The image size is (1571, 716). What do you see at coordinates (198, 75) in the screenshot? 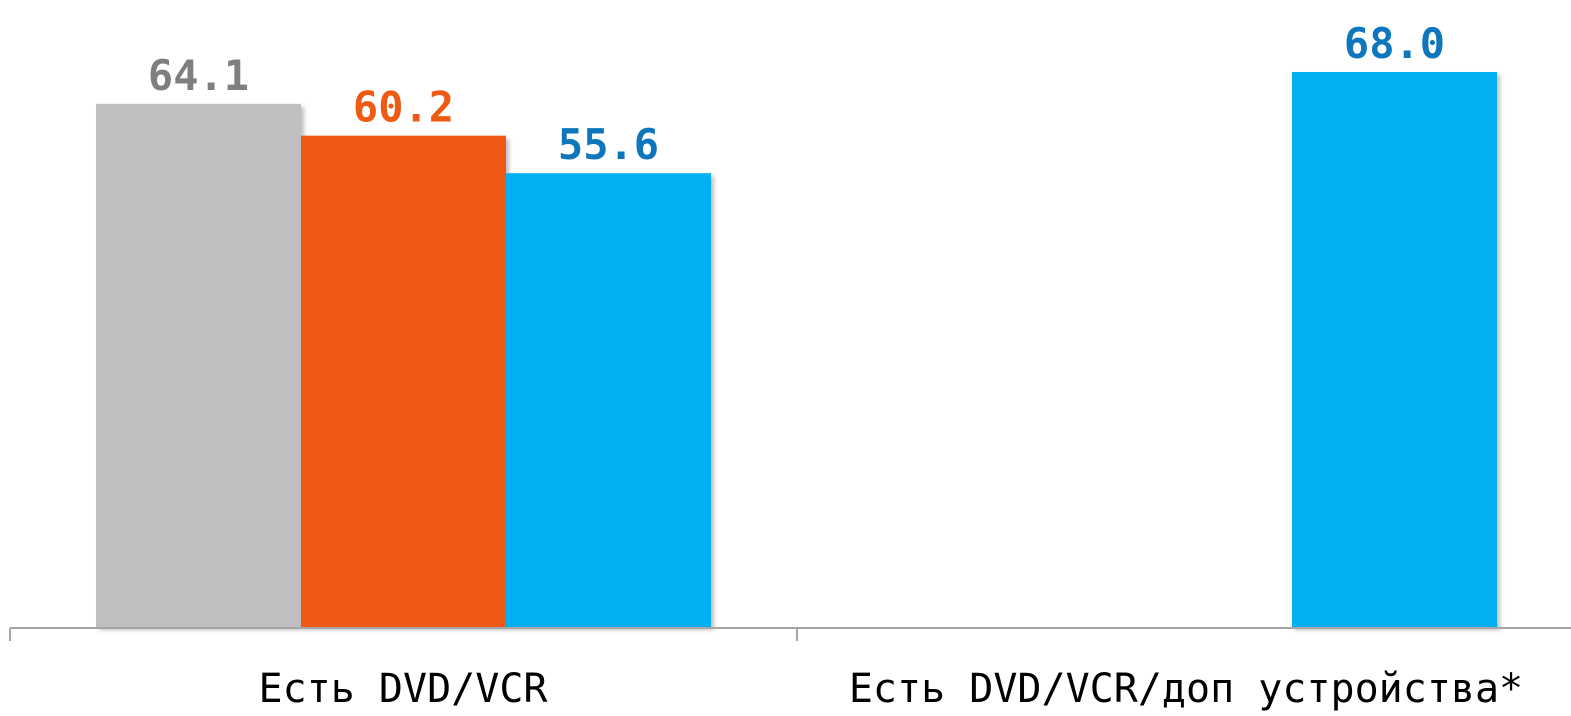
I see `data-label-0-0: 64.1` at bounding box center [198, 75].